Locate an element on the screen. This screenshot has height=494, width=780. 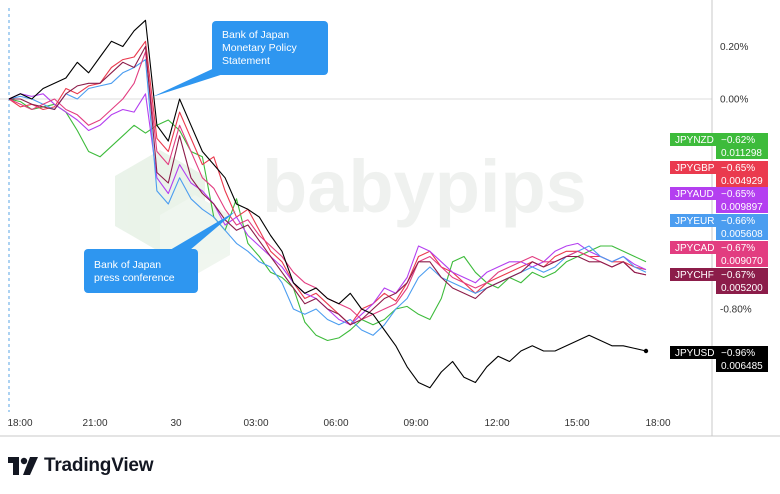
price-tag-jpygbp: JPYGBP −0.65% 0.004929 is located at coordinates (719, 174).